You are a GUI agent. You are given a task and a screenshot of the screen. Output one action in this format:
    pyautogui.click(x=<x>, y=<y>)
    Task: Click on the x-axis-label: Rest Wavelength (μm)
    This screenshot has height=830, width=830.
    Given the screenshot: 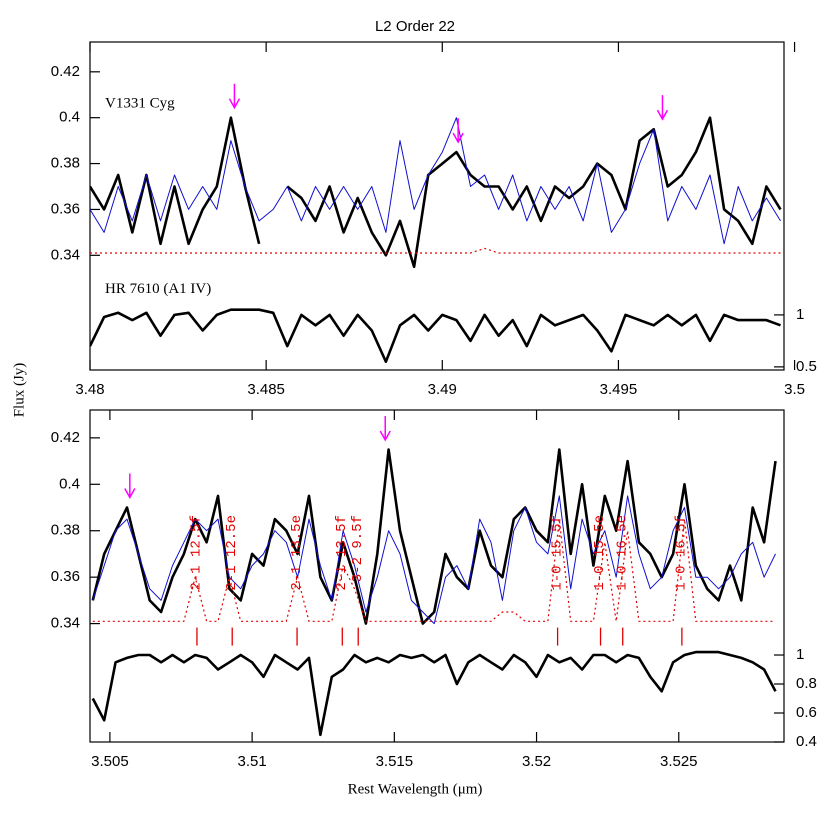 What is the action you would take?
    pyautogui.click(x=415, y=789)
    